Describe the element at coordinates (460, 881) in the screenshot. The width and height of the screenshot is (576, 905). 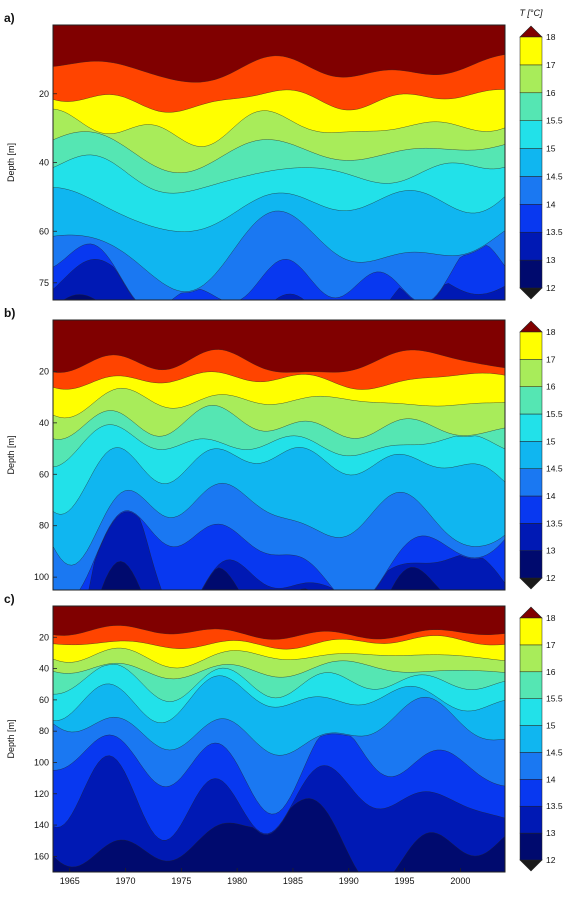
I see `x-tick-label: 2000` at that location.